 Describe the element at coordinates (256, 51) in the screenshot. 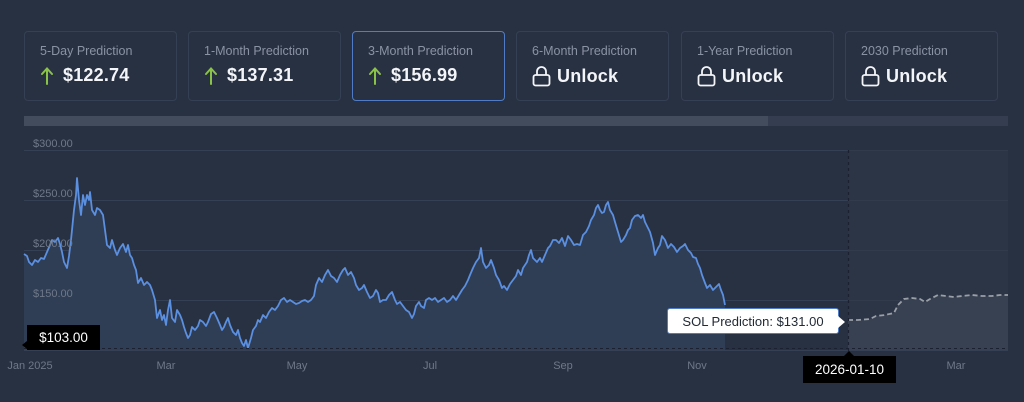

I see `card-label: 1-Month Prediction` at that location.